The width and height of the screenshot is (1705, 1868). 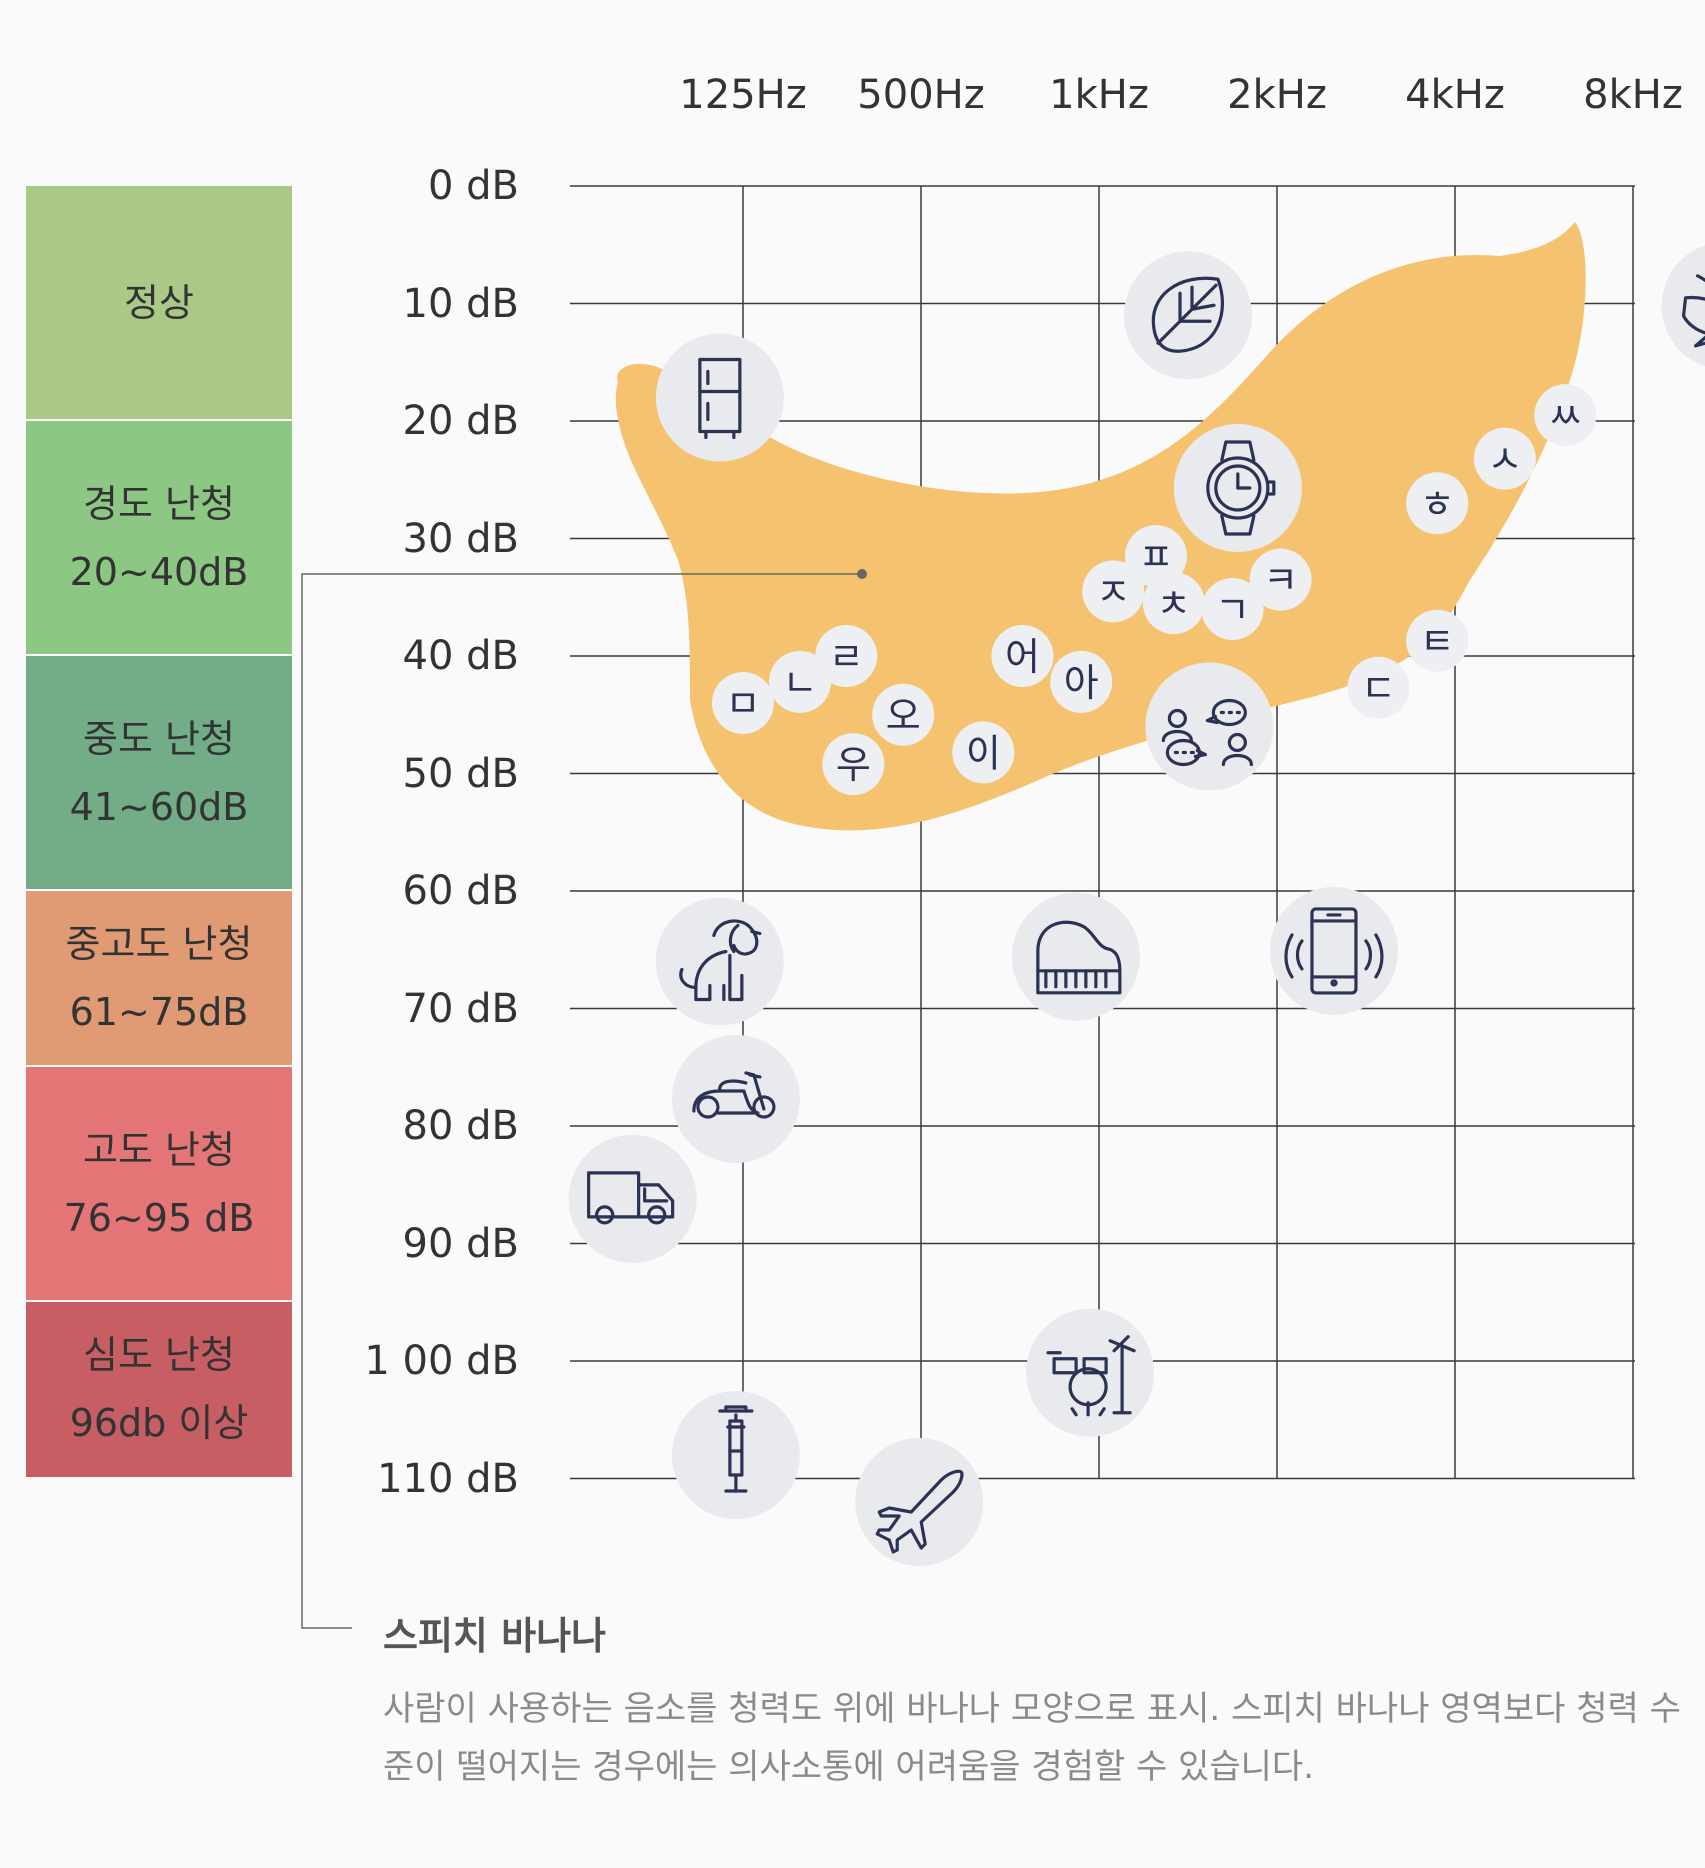 I want to click on phoneme-bubble: 오, so click(x=903, y=714).